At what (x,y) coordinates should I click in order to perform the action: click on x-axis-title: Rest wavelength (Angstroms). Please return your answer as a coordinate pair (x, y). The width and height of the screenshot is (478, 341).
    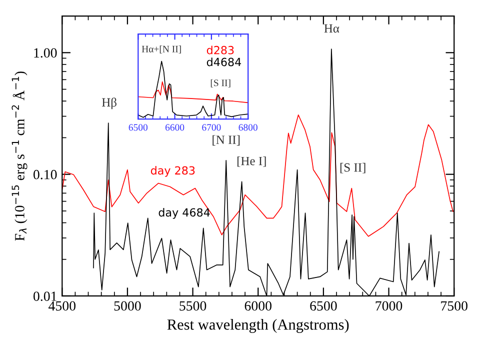
    Looking at the image, I should click on (258, 326).